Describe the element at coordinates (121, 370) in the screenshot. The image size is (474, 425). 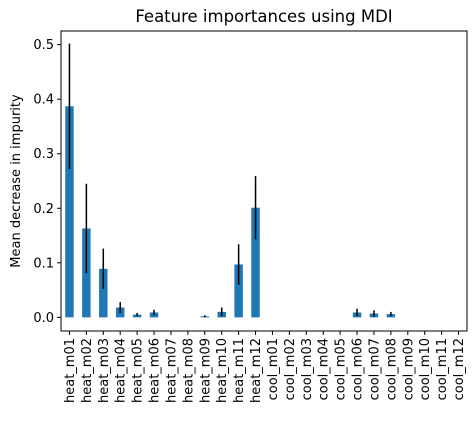
I see `x-tick-label-heat_m04: heat_m04` at that location.